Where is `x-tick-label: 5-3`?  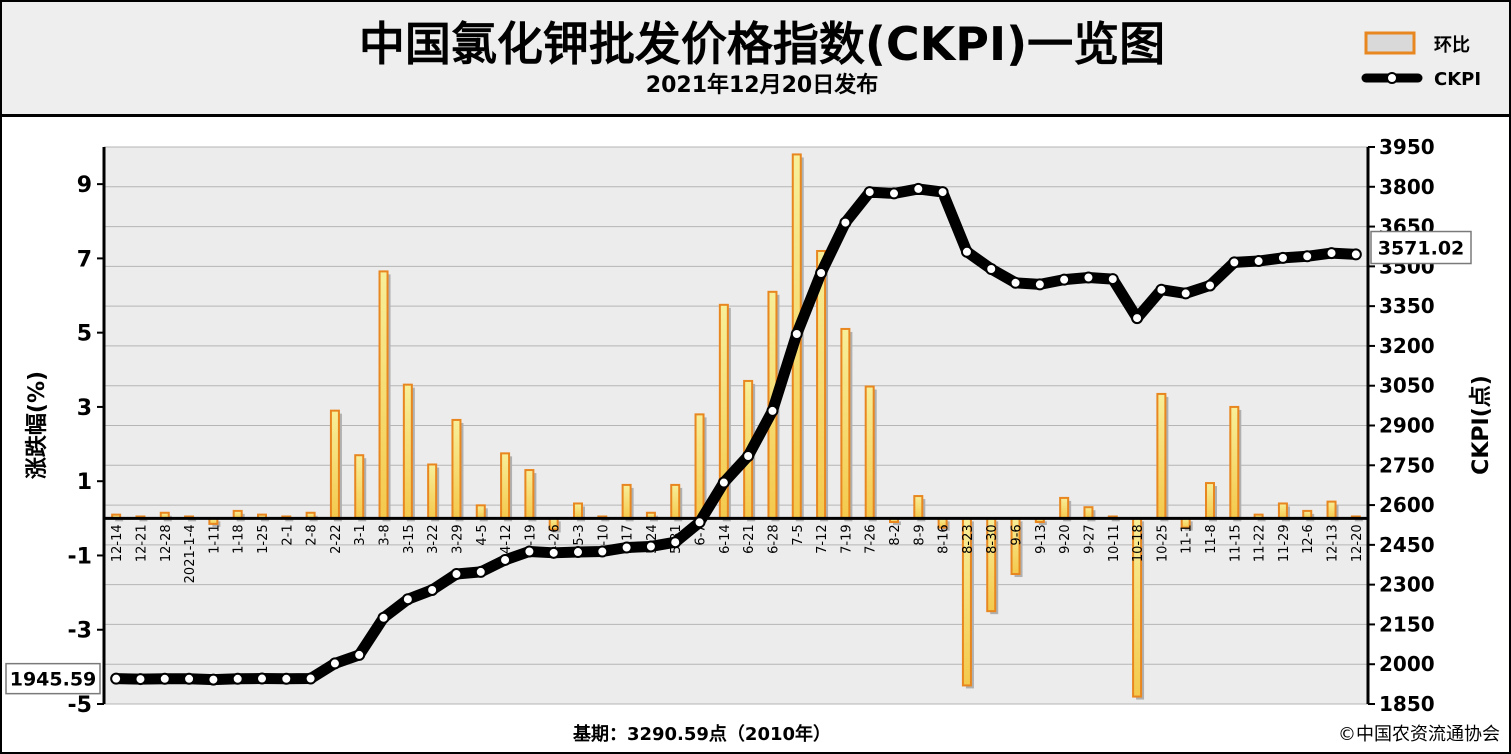
x-tick-label: 5-3 is located at coordinates (579, 534).